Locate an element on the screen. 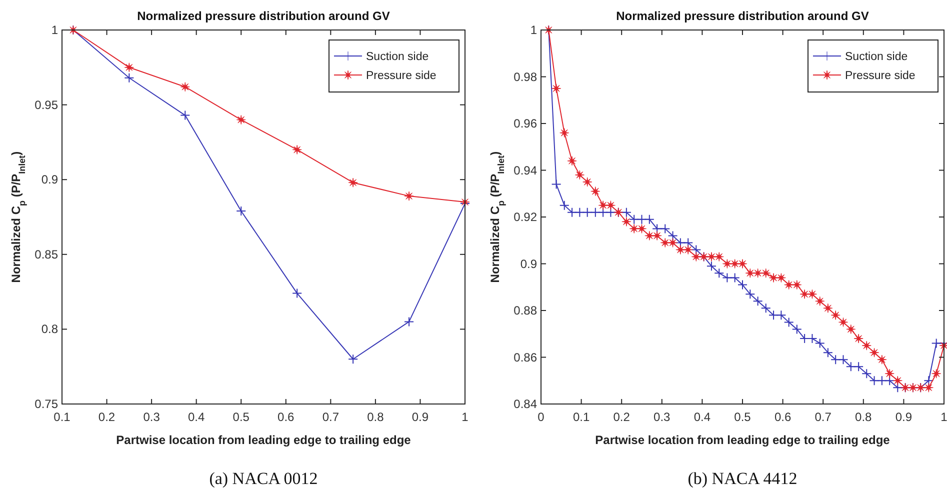  y-tick-label: 0.86 is located at coordinates (526, 357).